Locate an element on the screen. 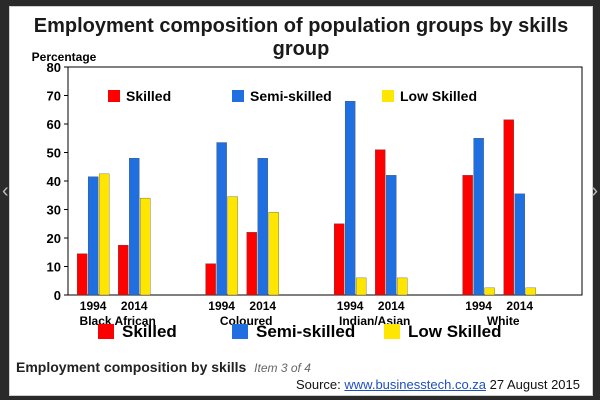 Image resolution: width=600 pixels, height=400 pixels. source-date: 27 August 2015 is located at coordinates (534, 384).